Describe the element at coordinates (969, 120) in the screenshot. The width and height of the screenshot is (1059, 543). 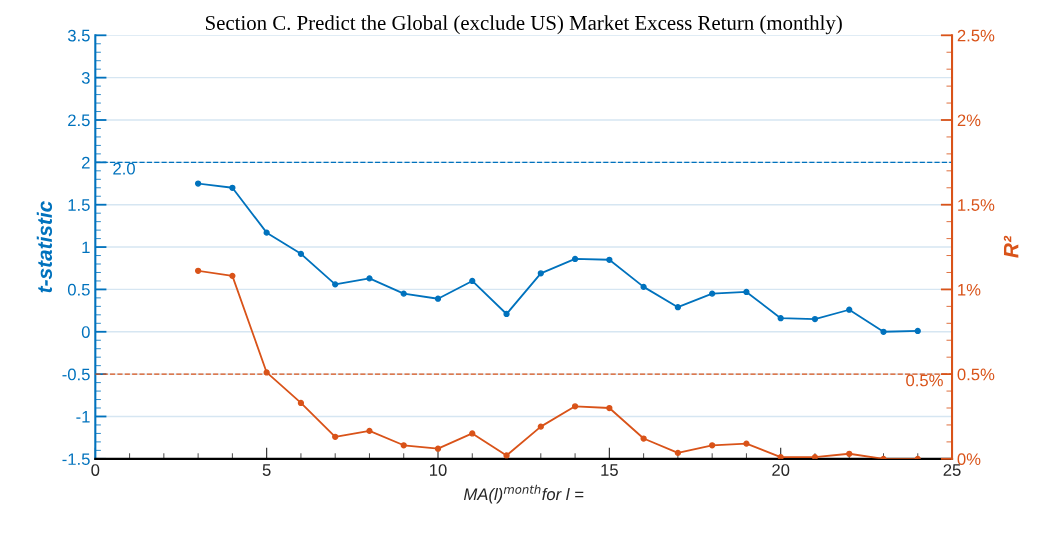
I see `y2-tick-label: 2%` at that location.